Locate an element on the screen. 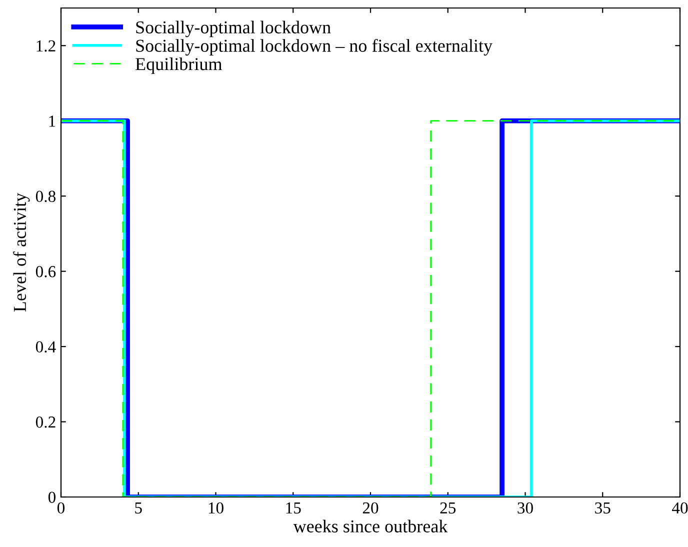 Image resolution: width=688 pixels, height=547 pixels. x-axis-title: weeks since outbreak is located at coordinates (370, 526).